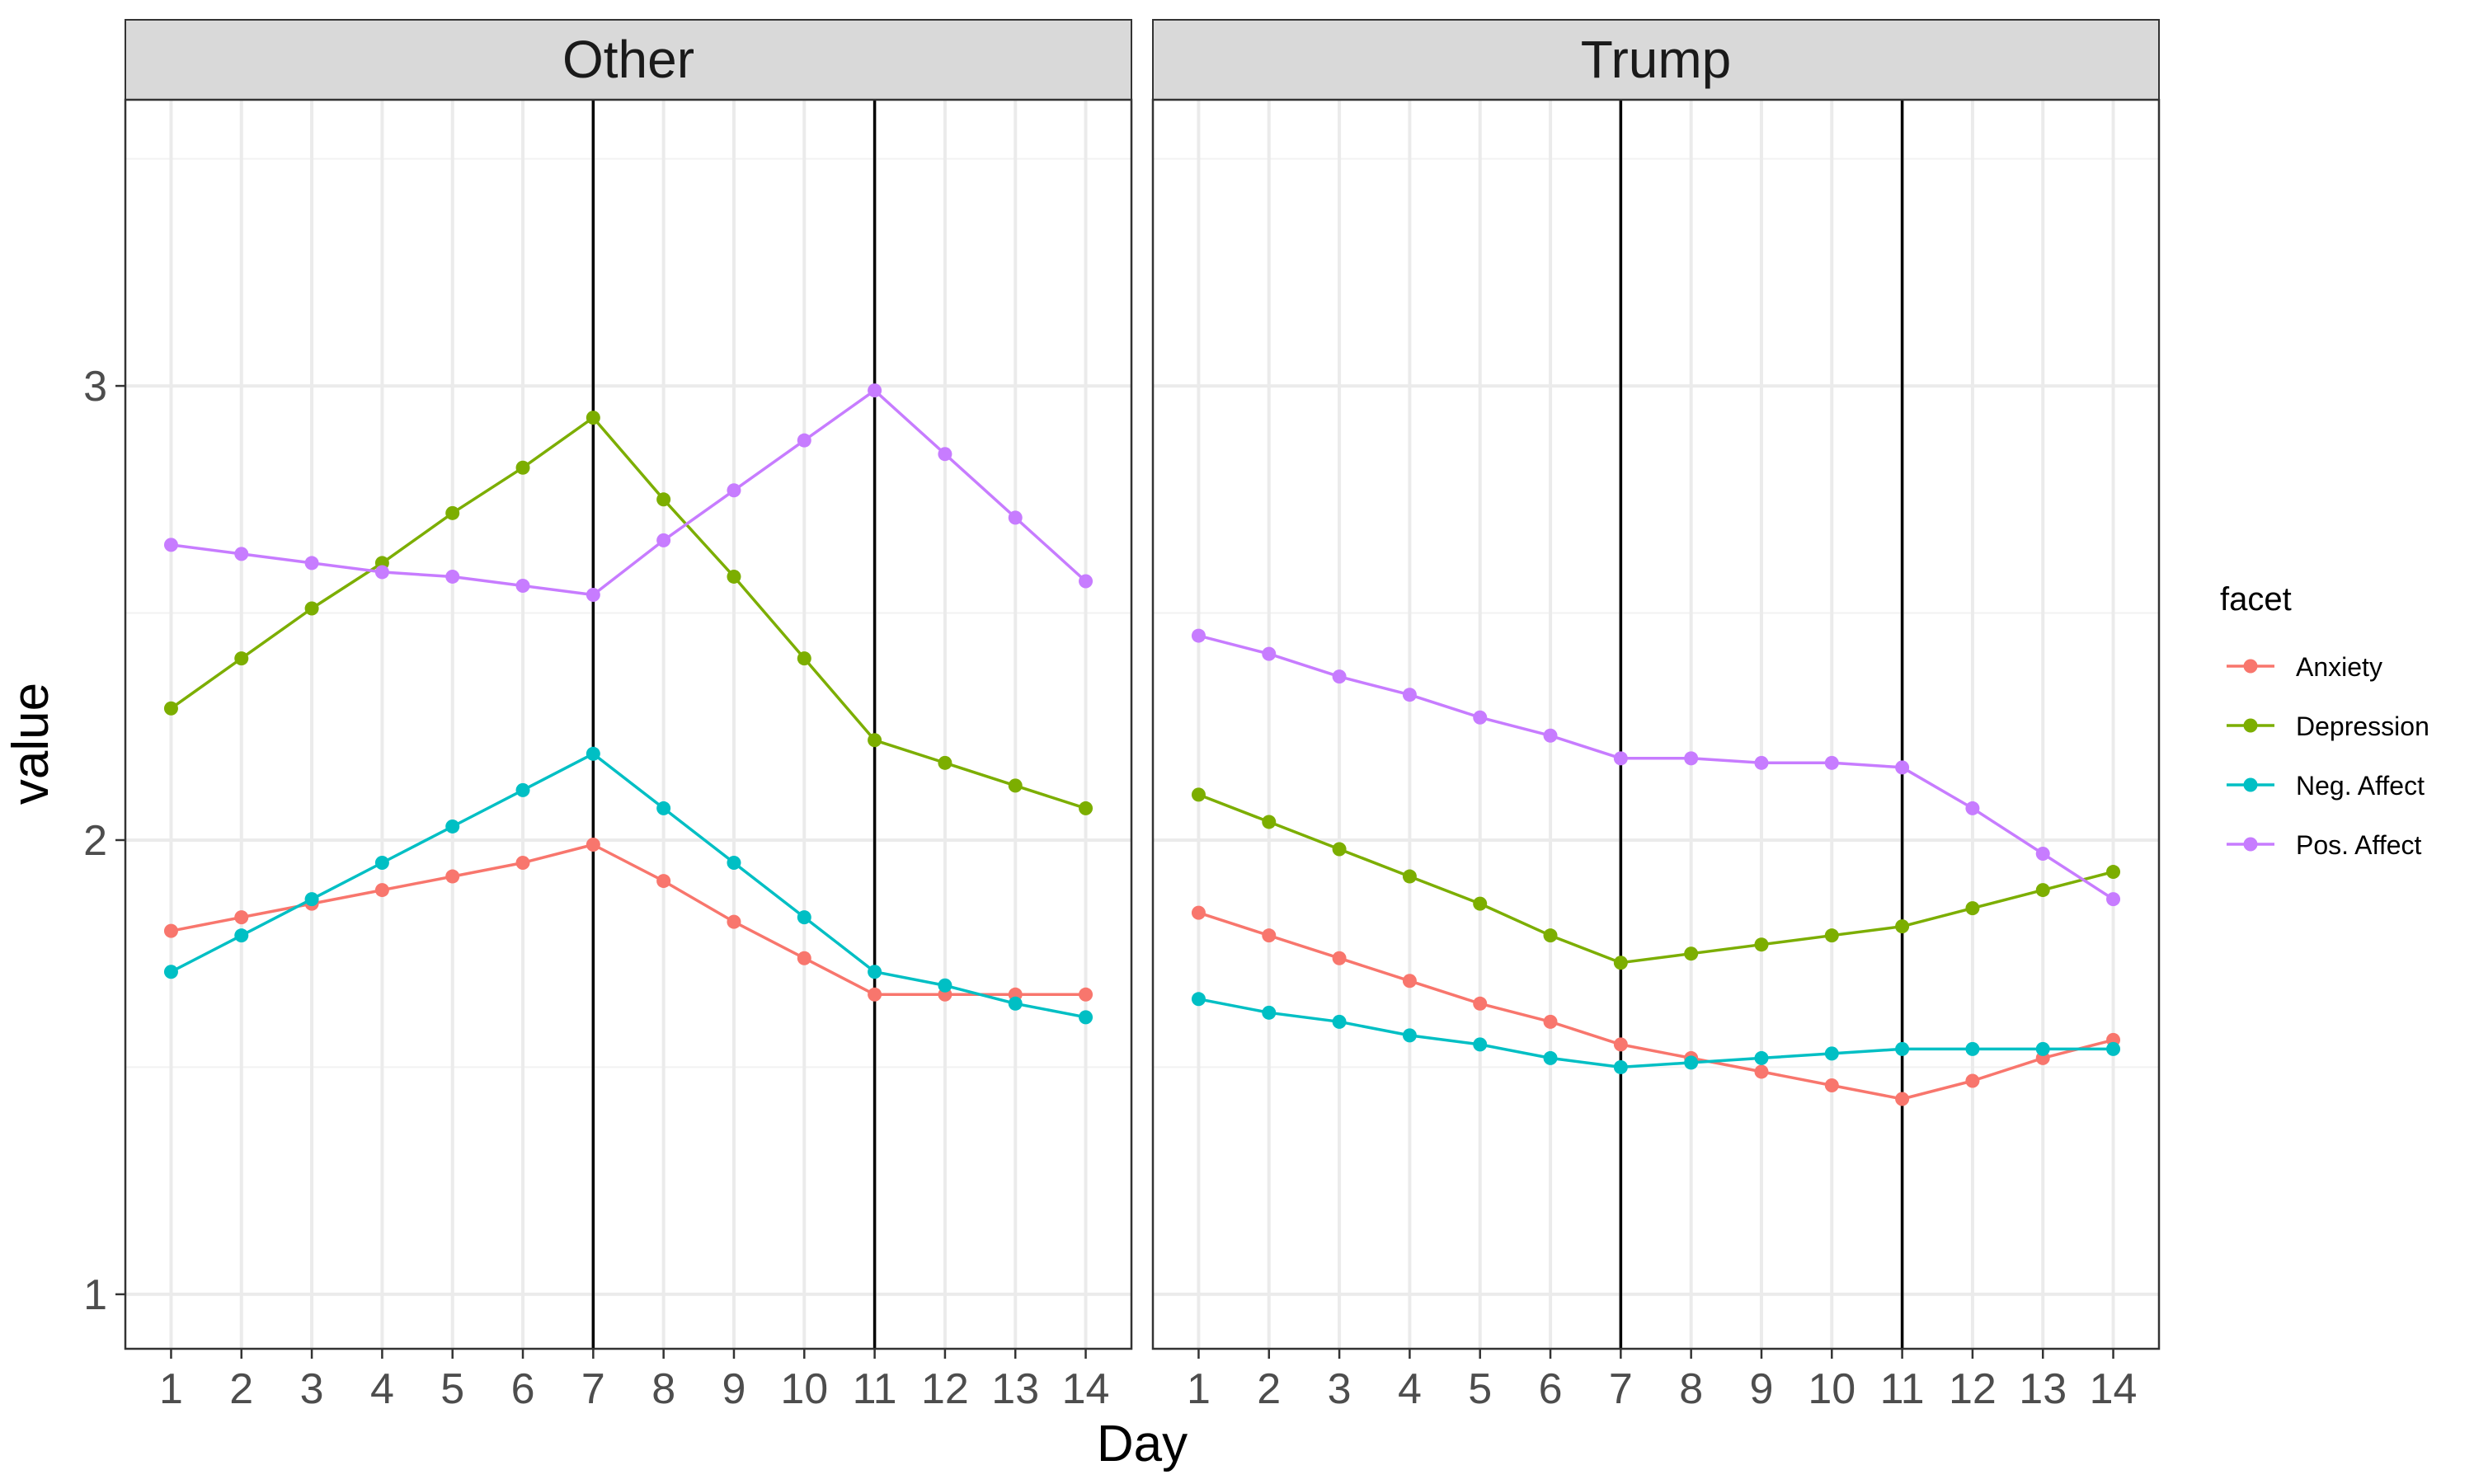 Image resolution: width=2474 pixels, height=1484 pixels. Describe the element at coordinates (1762, 1389) in the screenshot. I see `x-tick-label: 9` at that location.